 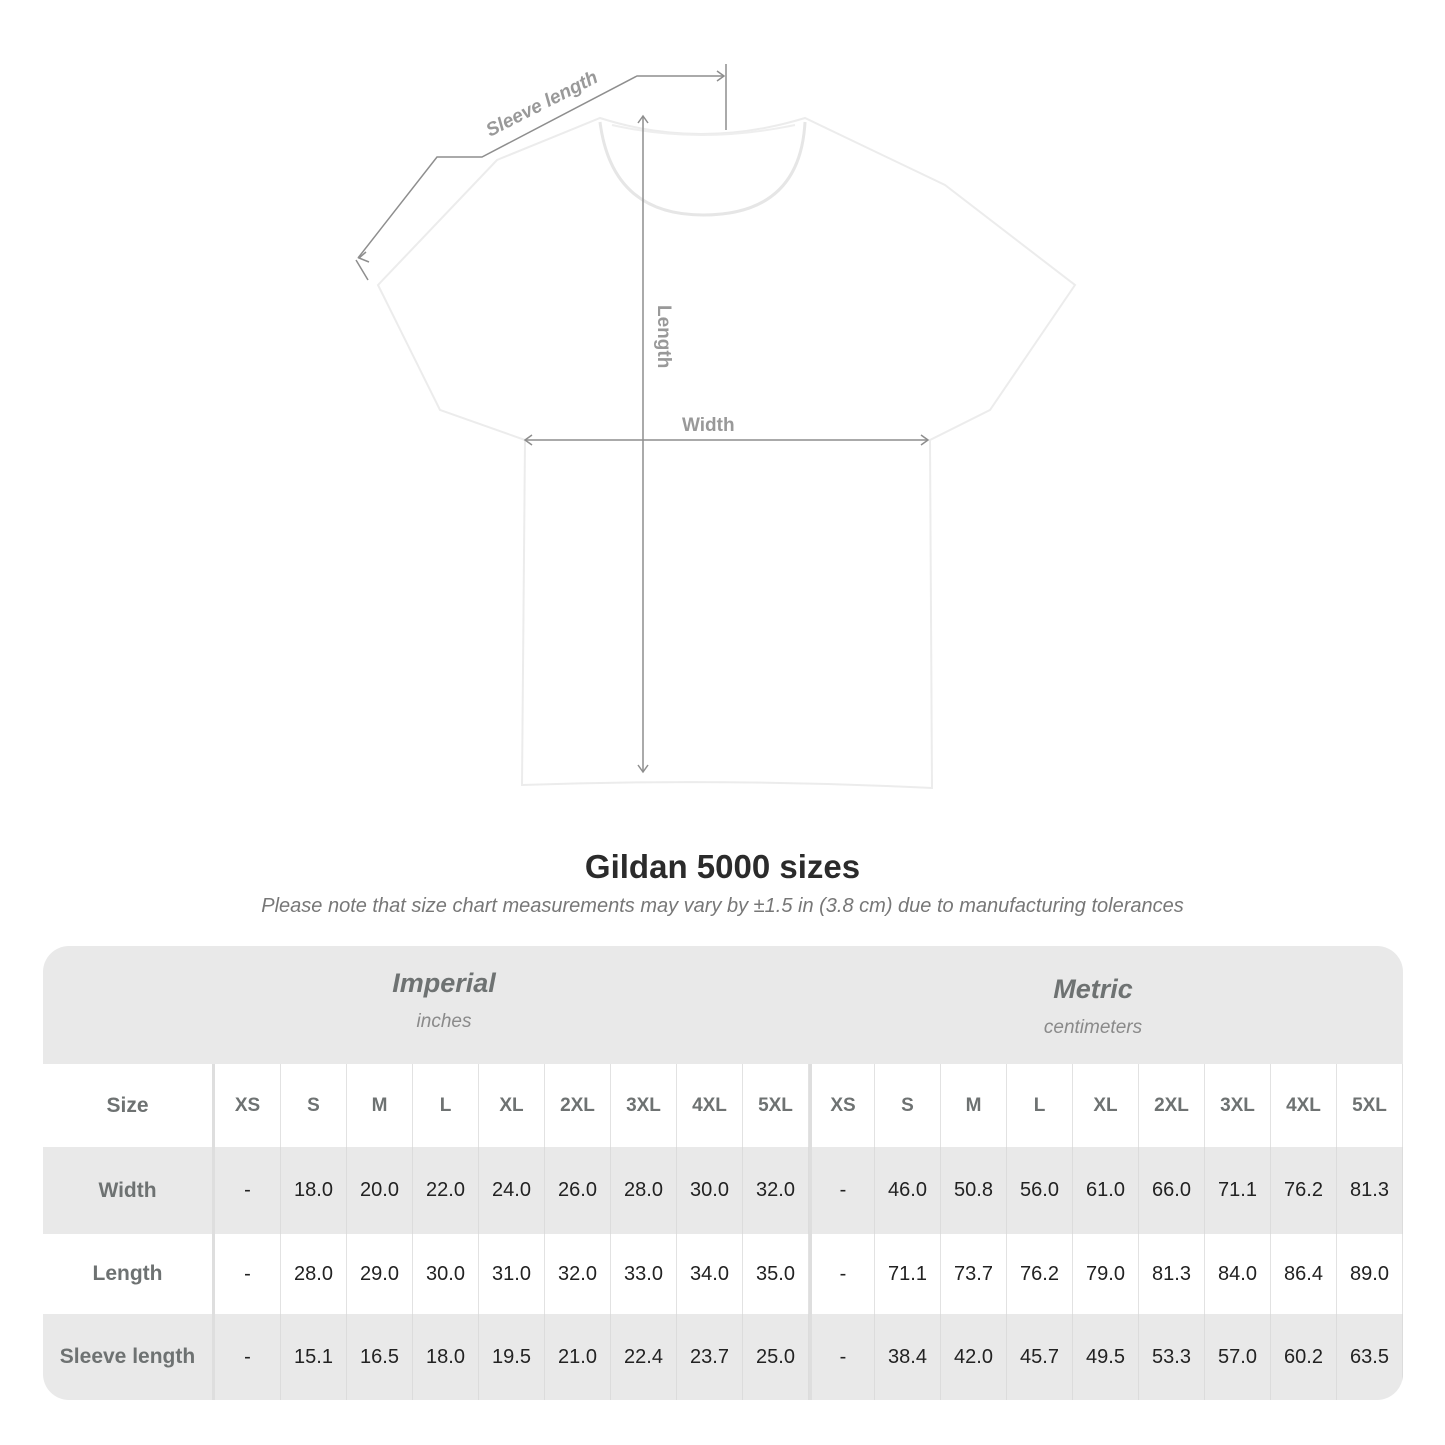 What do you see at coordinates (1093, 1027) in the screenshot?
I see `metric-unit: centimeters` at bounding box center [1093, 1027].